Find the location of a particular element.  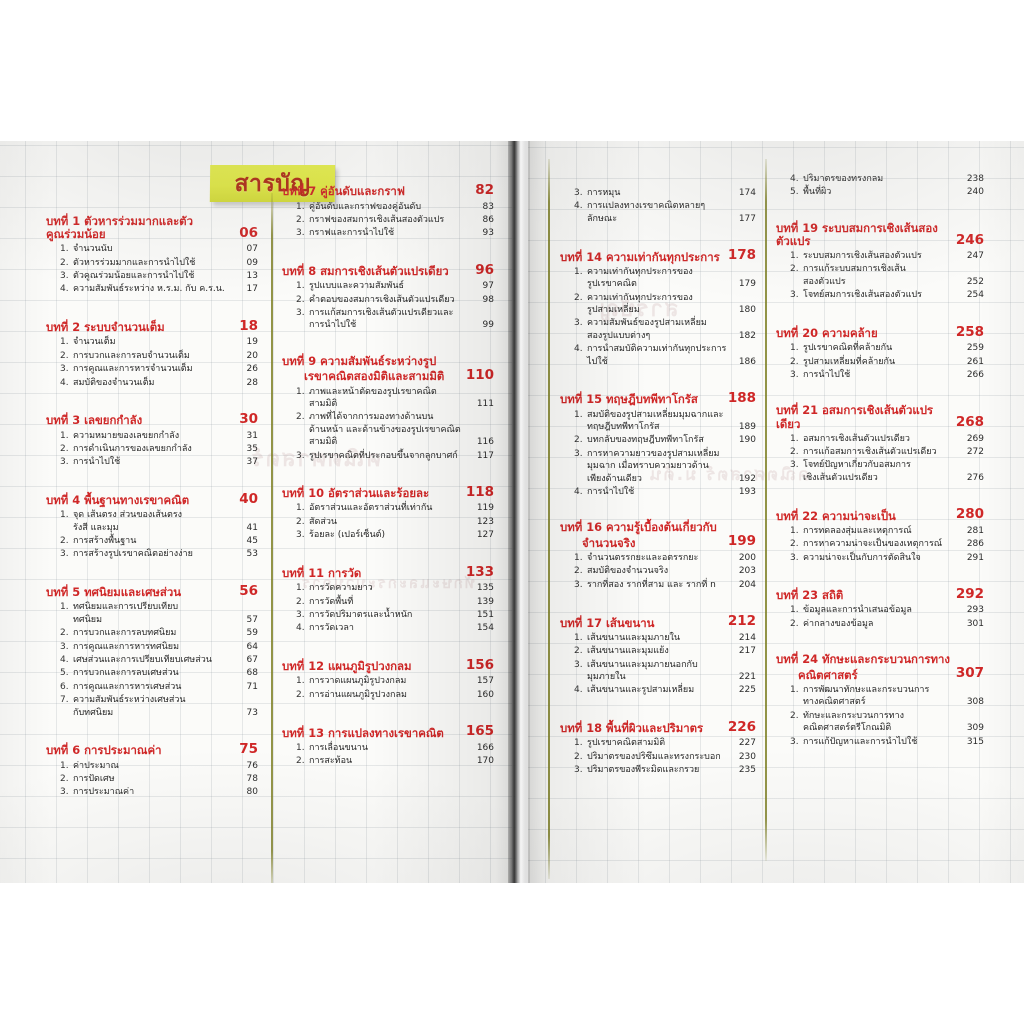

toc-entry: 3. การสร้างรูปเรขาคณิตอย่างง่าย 53 is located at coordinates (159, 554).